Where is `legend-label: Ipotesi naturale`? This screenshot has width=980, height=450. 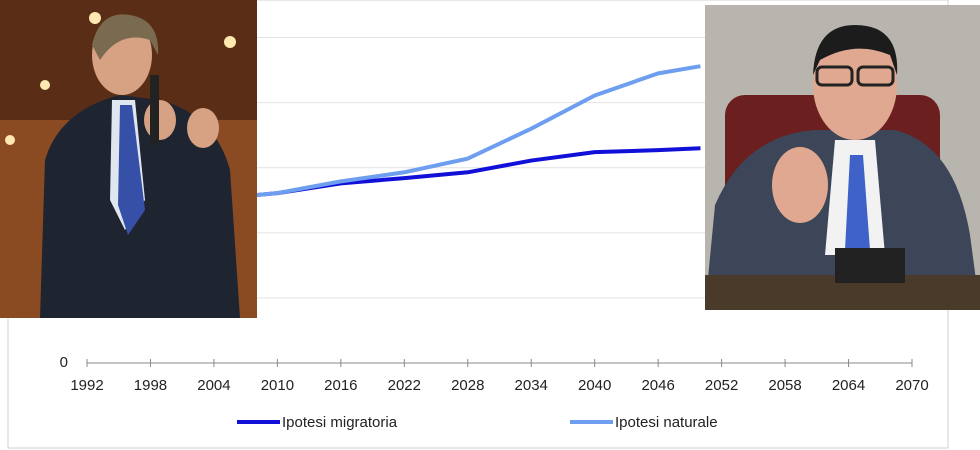
legend-label: Ipotesi naturale is located at coordinates (666, 422).